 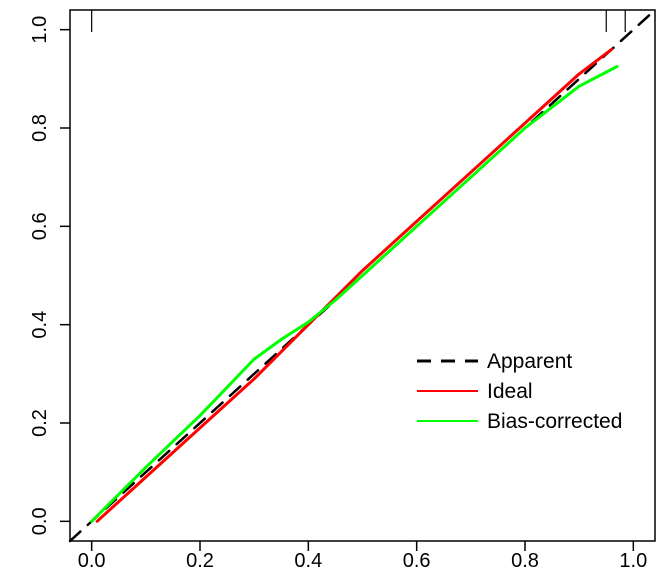 I want to click on x-tick-label: 0.8, so click(x=525, y=561).